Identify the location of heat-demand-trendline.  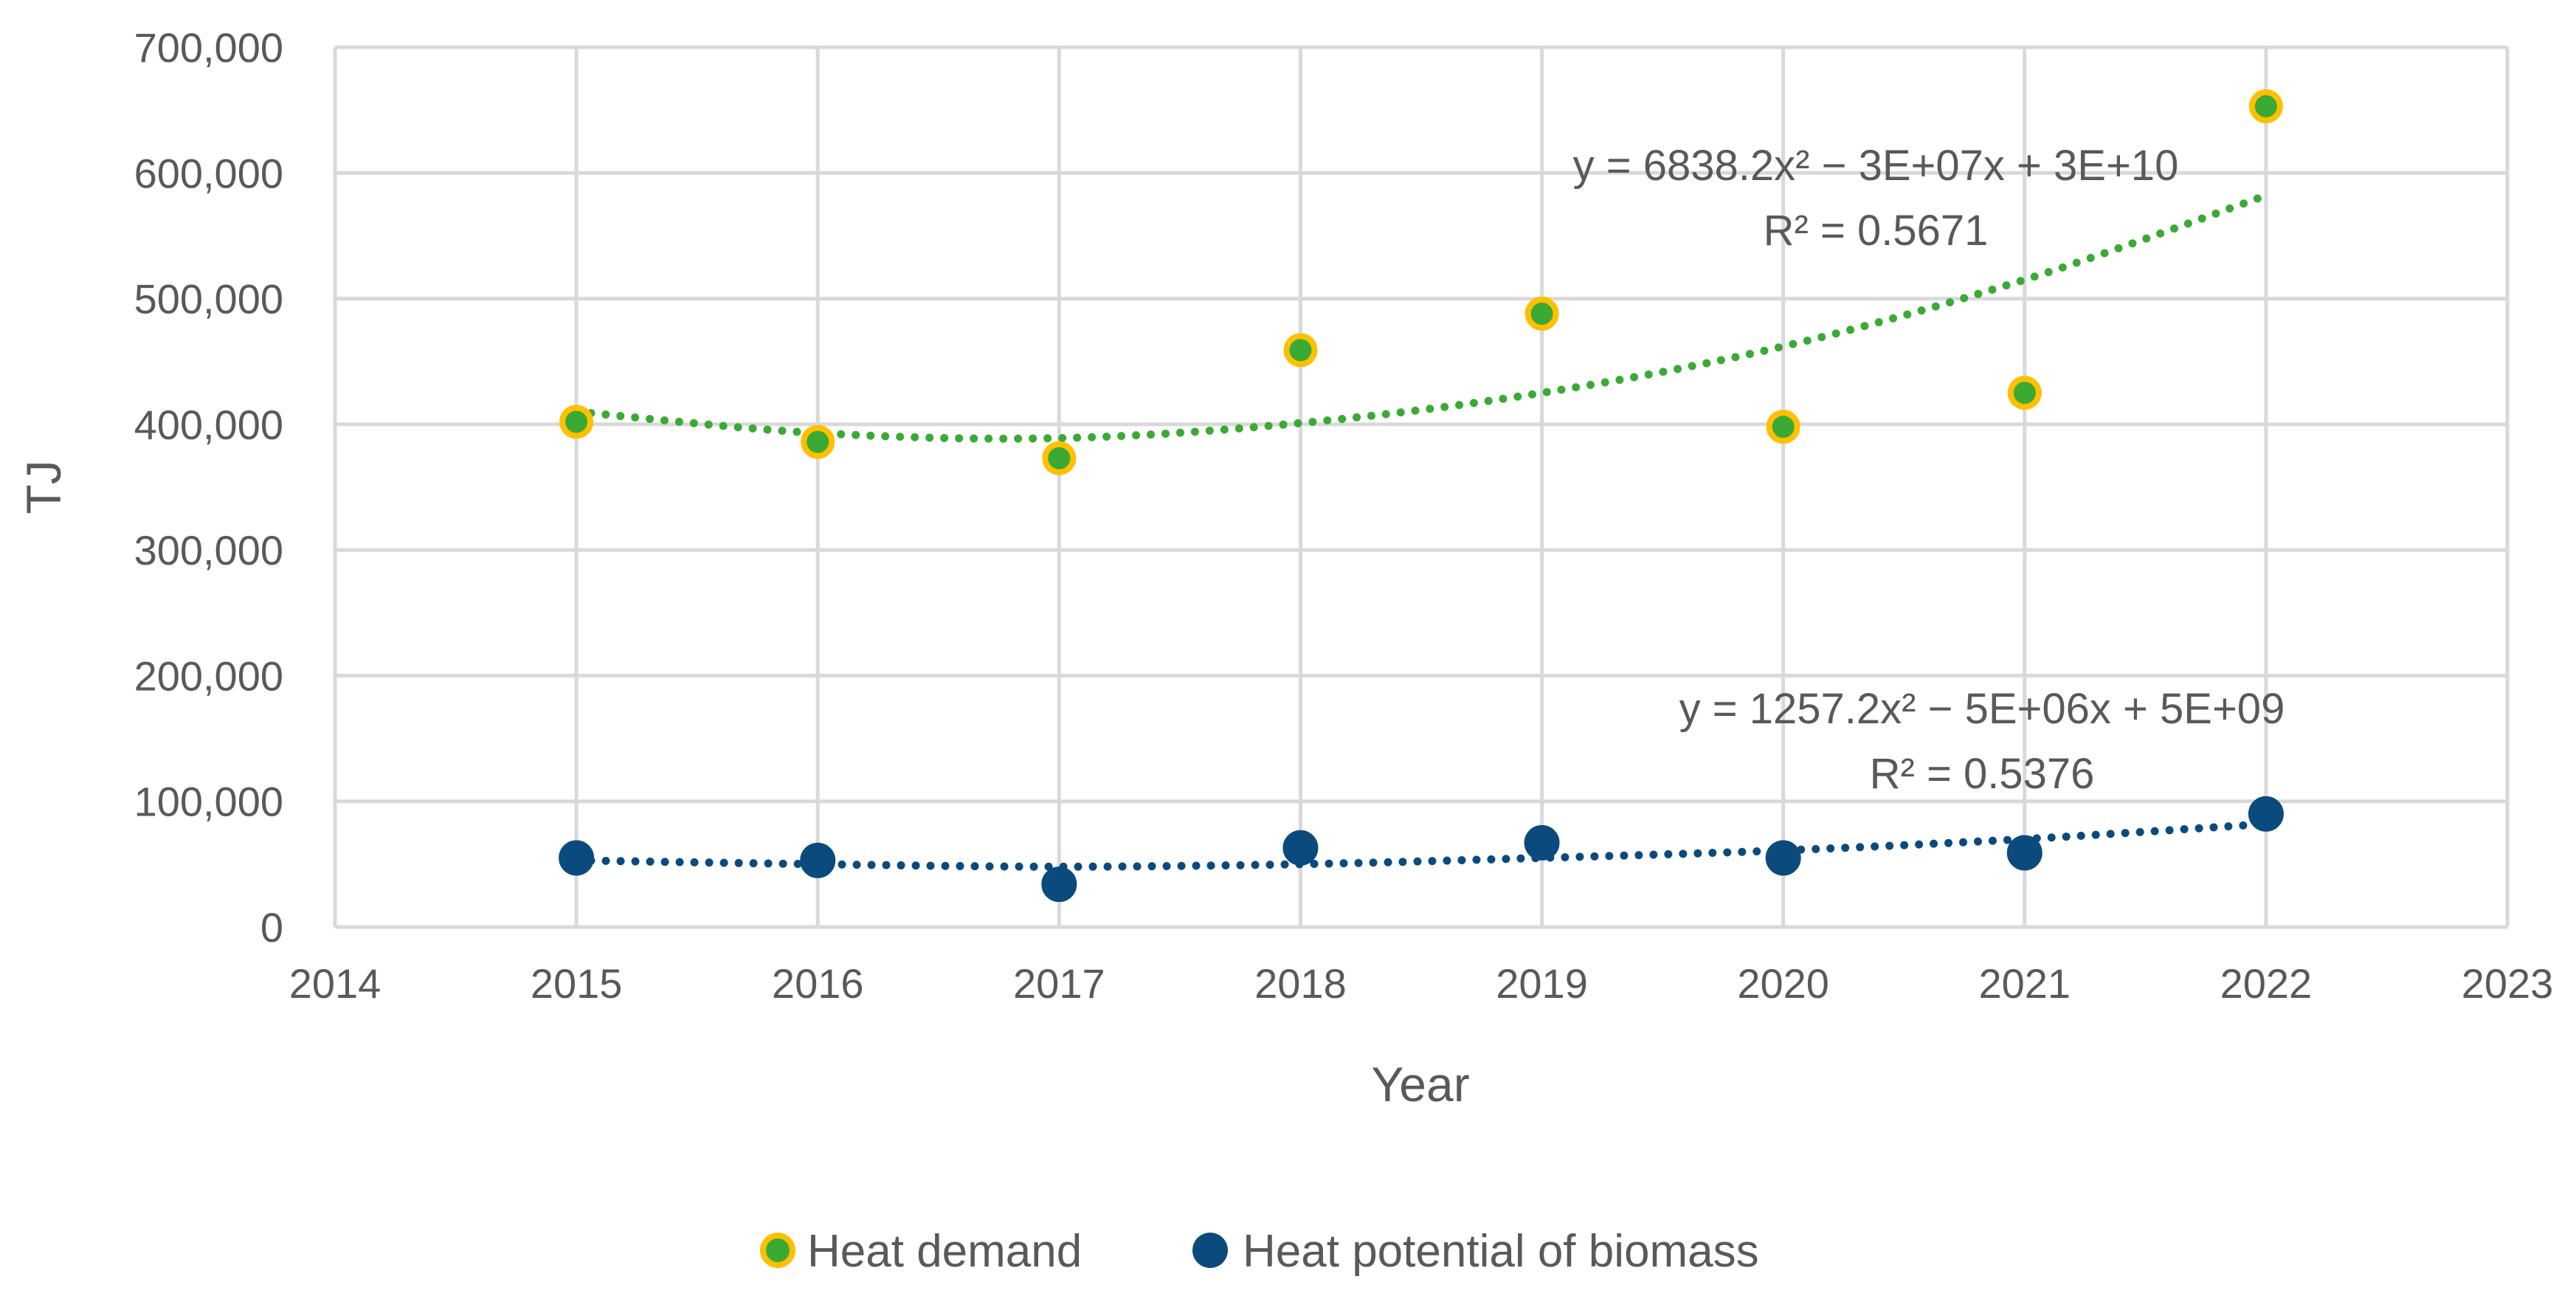
(1422, 317).